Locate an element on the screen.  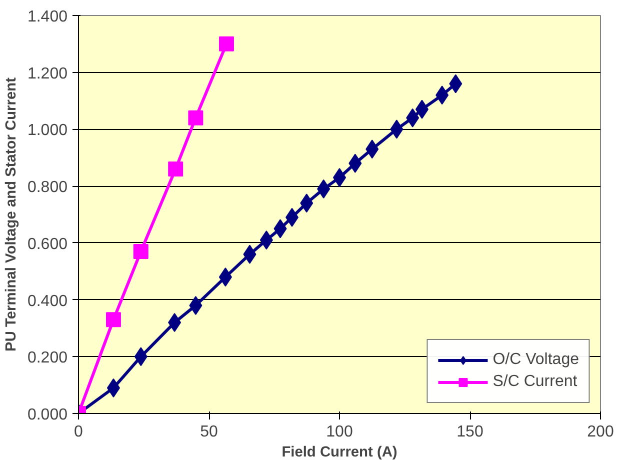
legend-label: O/C Voltage is located at coordinates (535, 360).